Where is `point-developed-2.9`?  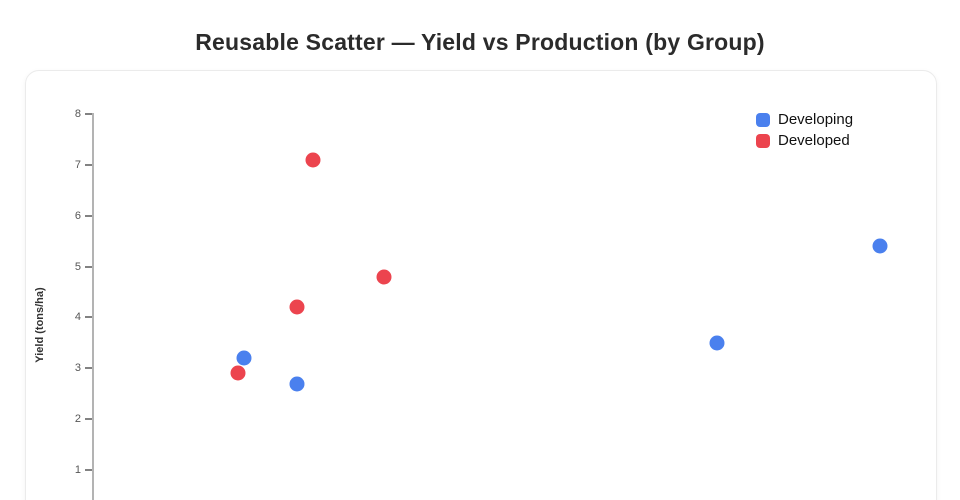
point-developed-2.9 is located at coordinates (238, 373).